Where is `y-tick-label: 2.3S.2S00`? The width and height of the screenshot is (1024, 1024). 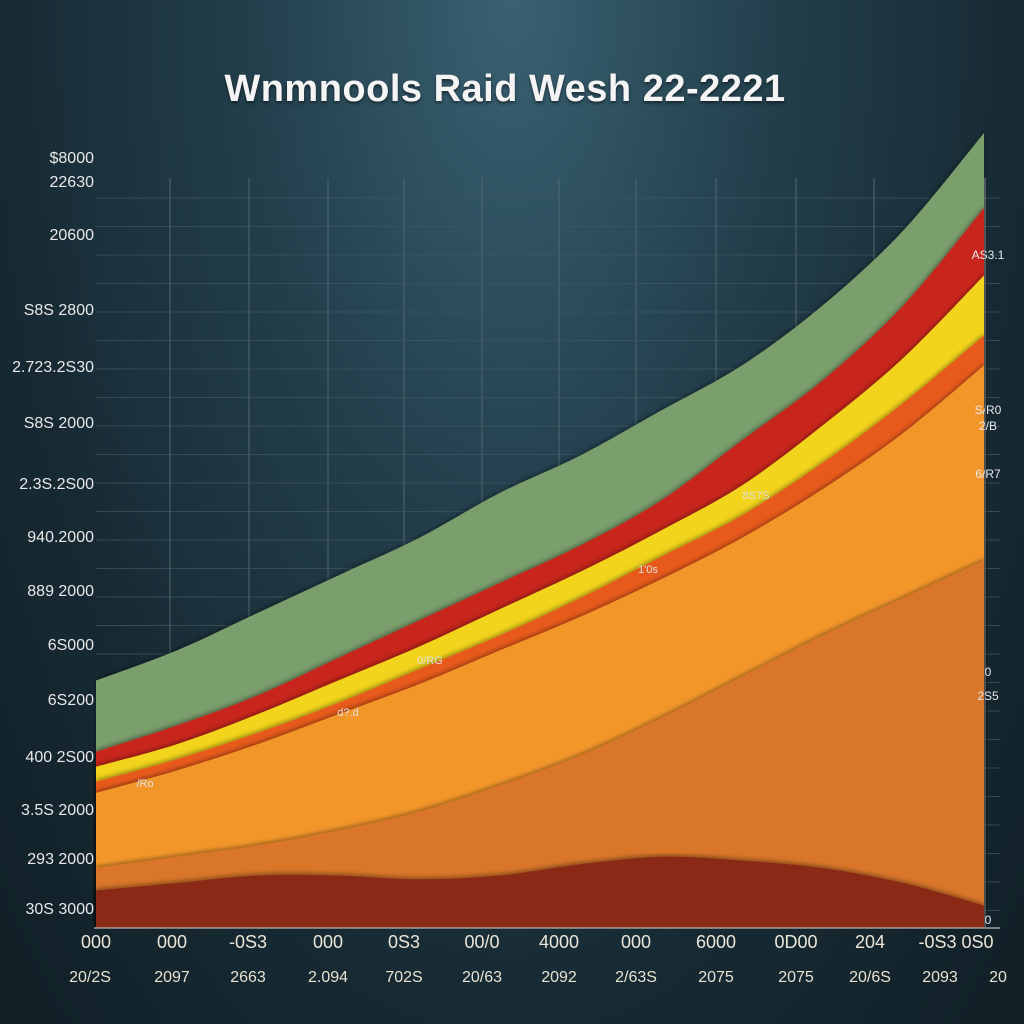 y-tick-label: 2.3S.2S00 is located at coordinates (56, 484).